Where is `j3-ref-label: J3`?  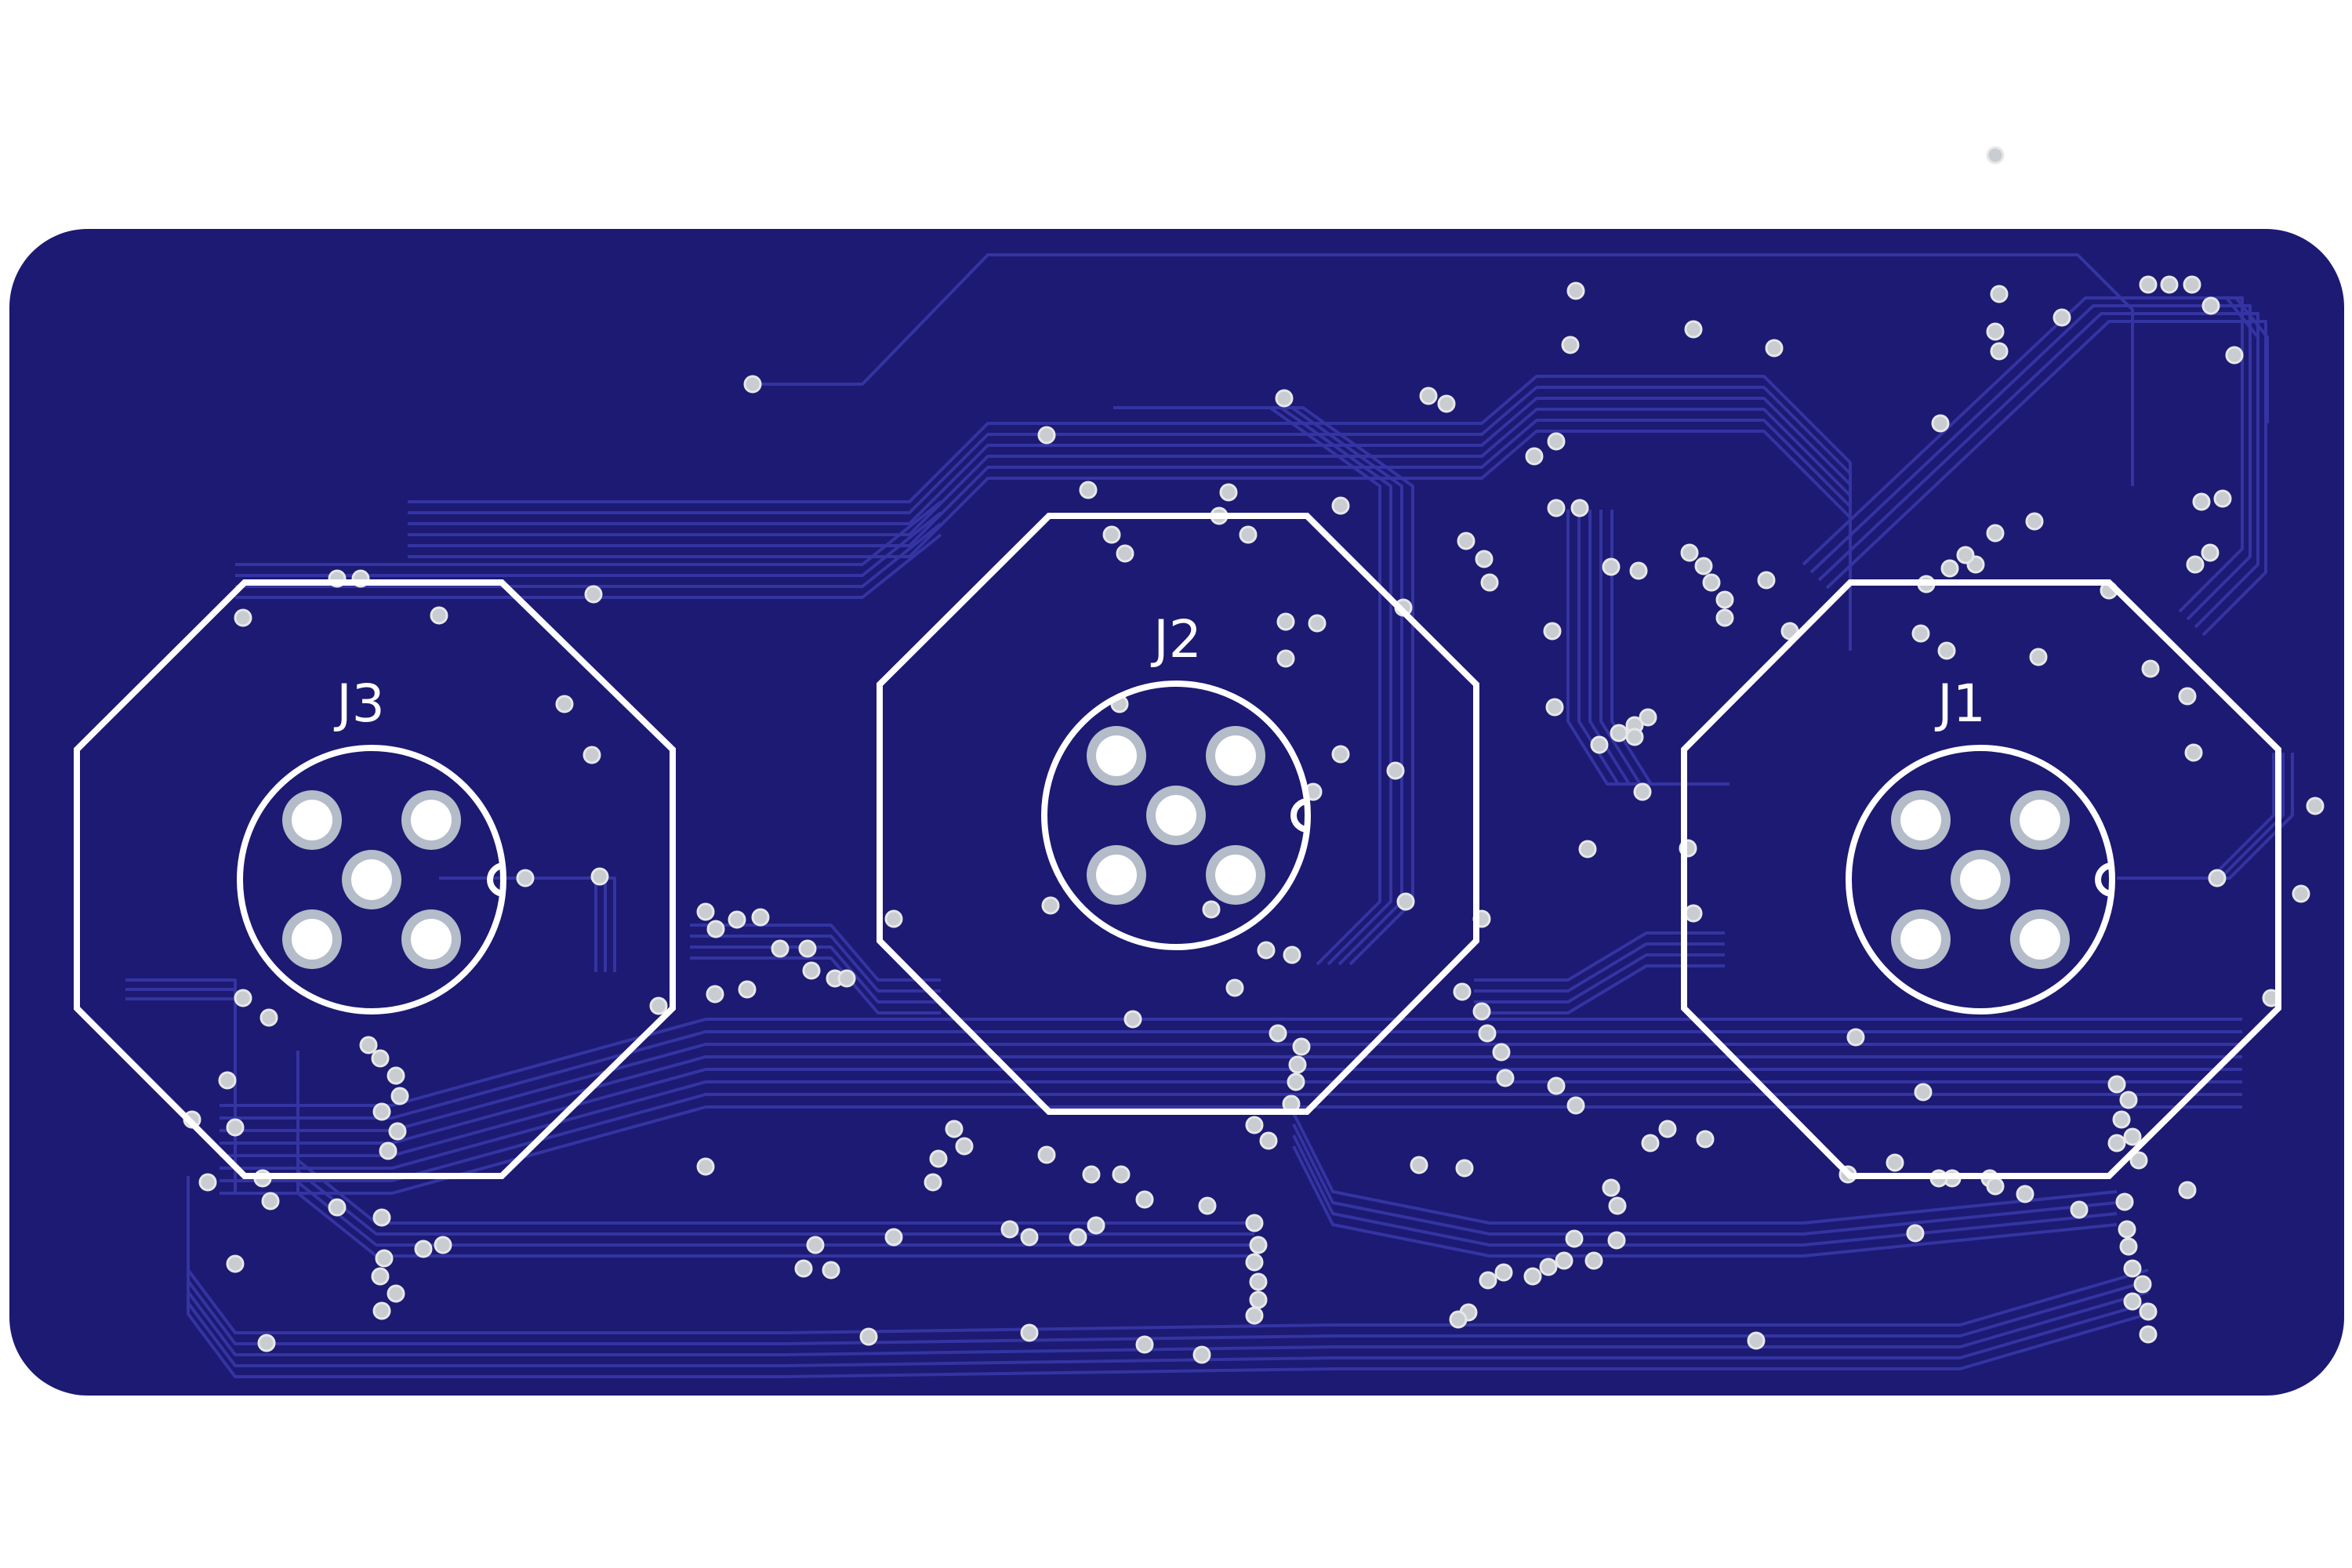
j3-ref-label: J3 is located at coordinates (358, 703).